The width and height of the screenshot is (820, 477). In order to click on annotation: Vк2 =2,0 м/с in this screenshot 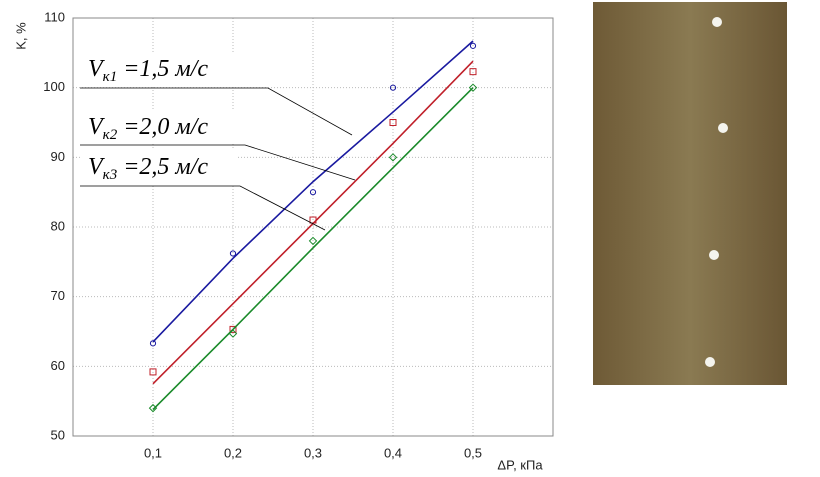, I will do `click(148, 129)`.